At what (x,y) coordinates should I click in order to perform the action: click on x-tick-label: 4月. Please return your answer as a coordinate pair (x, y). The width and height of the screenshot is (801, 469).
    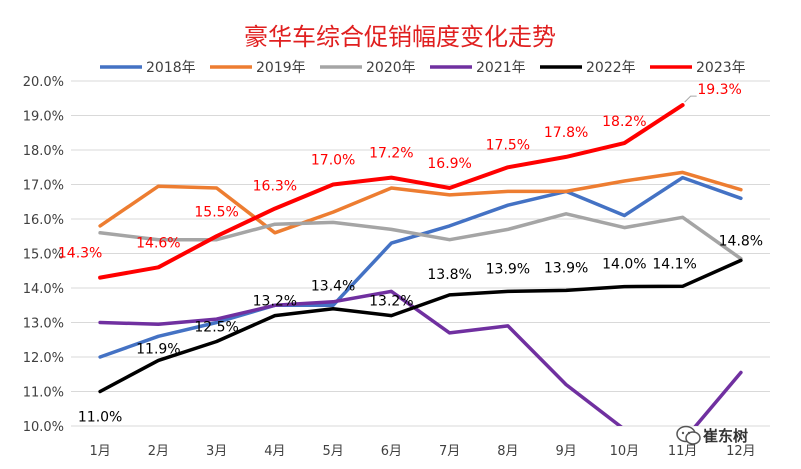
    Looking at the image, I should click on (274, 451).